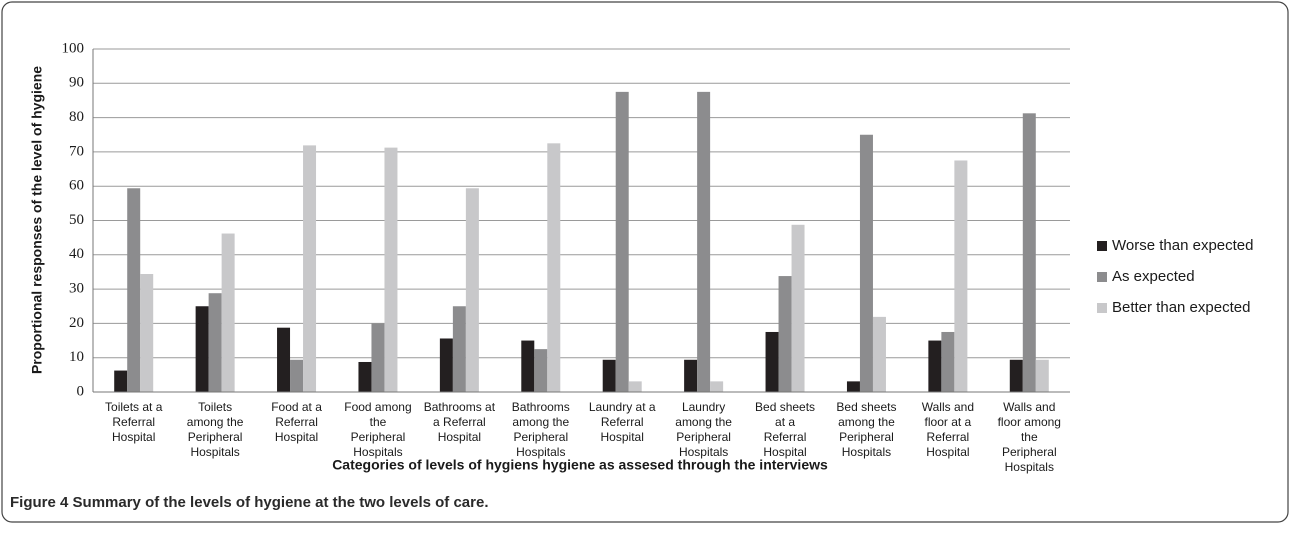  Describe the element at coordinates (39, 502) in the screenshot. I see `caption-label: Figure 4` at that location.